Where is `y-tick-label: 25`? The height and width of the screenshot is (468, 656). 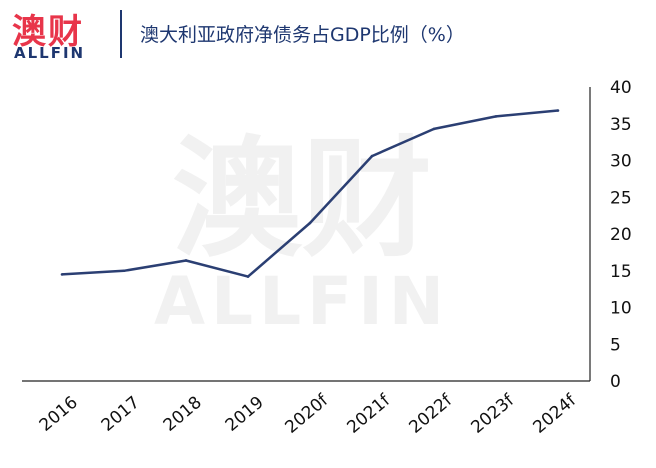 y-tick-label: 25 is located at coordinates (621, 198).